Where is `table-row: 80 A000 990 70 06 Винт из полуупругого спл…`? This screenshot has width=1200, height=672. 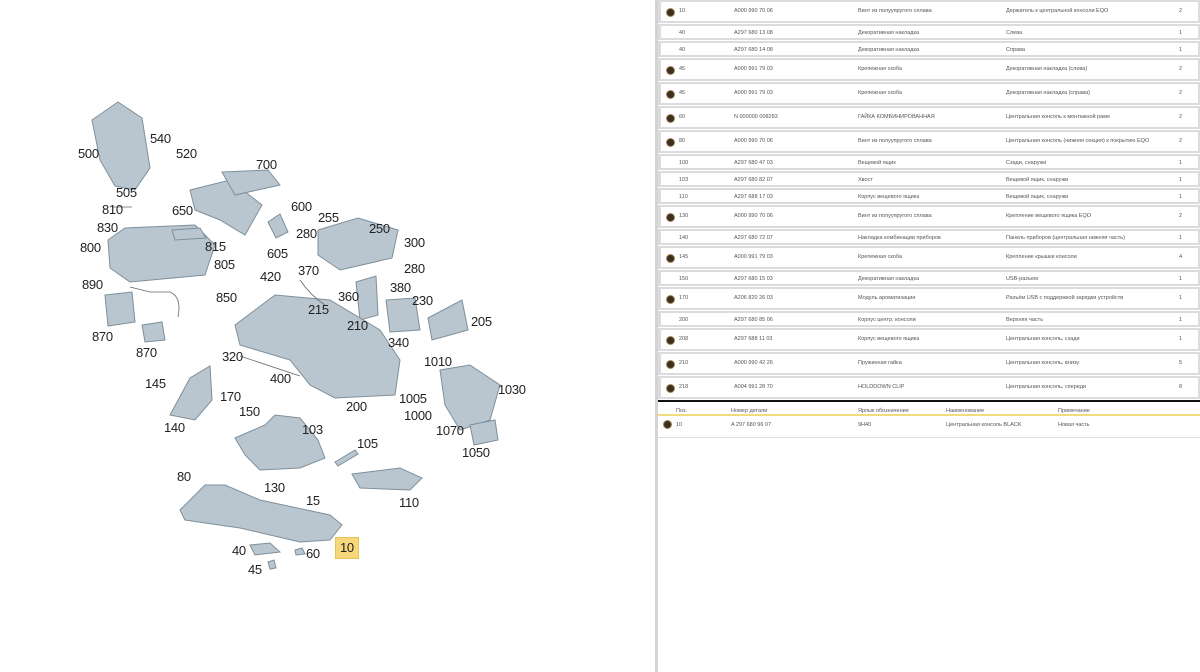
table-row: 80 A000 990 70 06 Винт из полуупругого спл… is located at coordinates (929, 141).